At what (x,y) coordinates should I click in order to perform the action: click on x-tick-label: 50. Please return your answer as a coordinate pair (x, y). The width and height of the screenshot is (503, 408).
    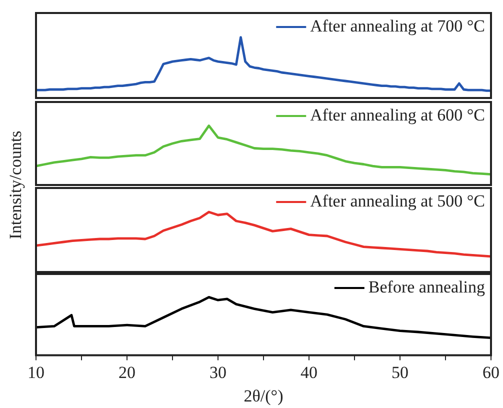
    Looking at the image, I should click on (400, 372).